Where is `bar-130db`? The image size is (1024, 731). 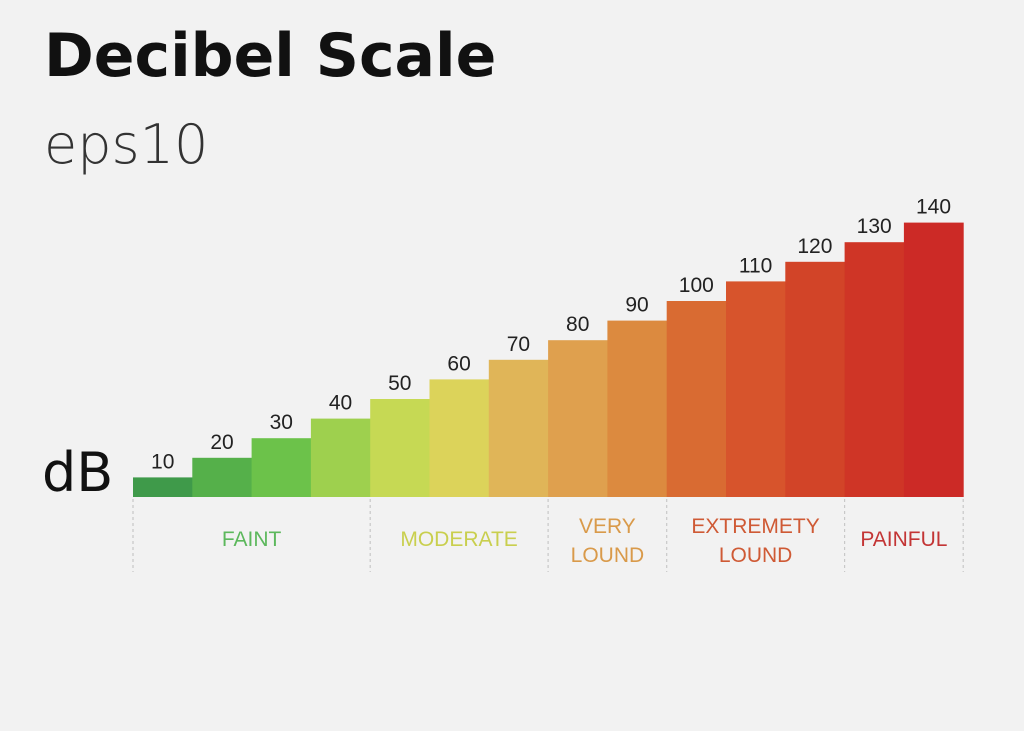
bar-130db is located at coordinates (874, 369).